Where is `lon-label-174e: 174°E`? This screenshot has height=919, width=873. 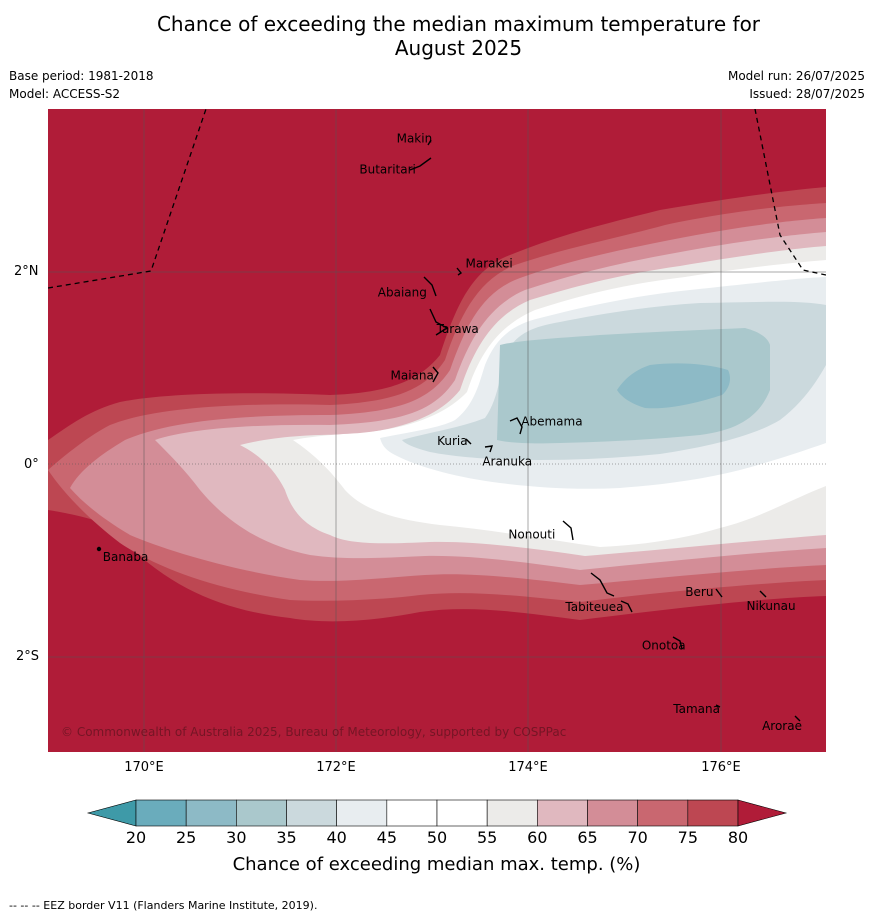 lon-label-174e: 174°E is located at coordinates (528, 767).